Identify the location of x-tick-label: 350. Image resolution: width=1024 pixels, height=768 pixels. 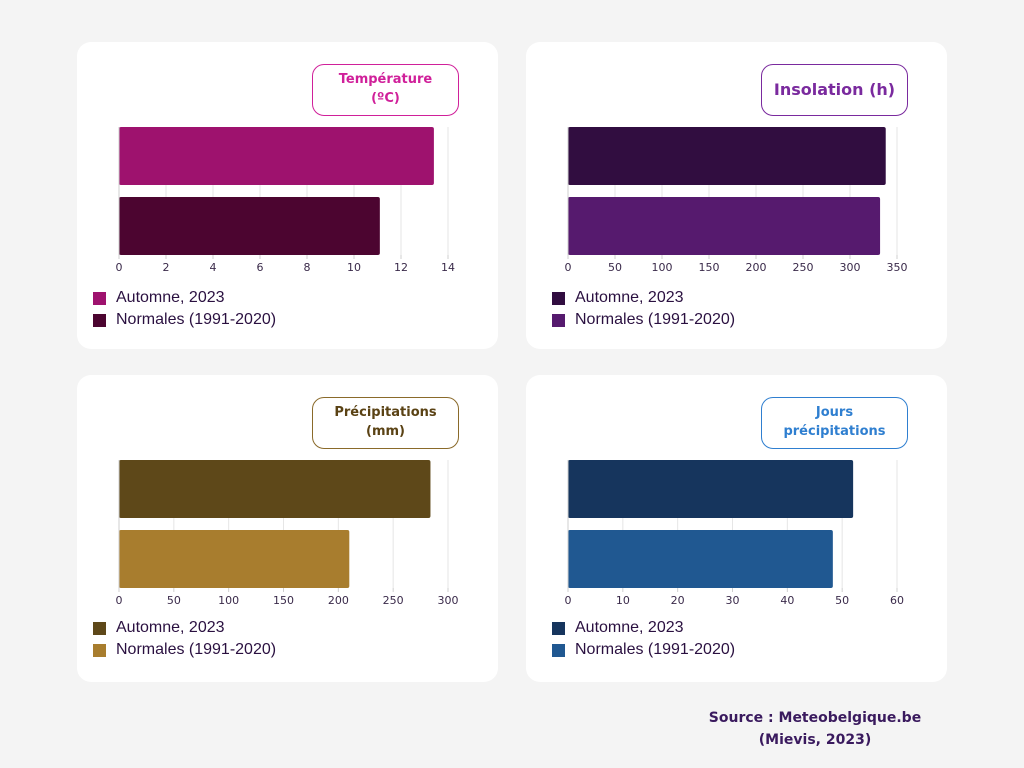
(897, 267).